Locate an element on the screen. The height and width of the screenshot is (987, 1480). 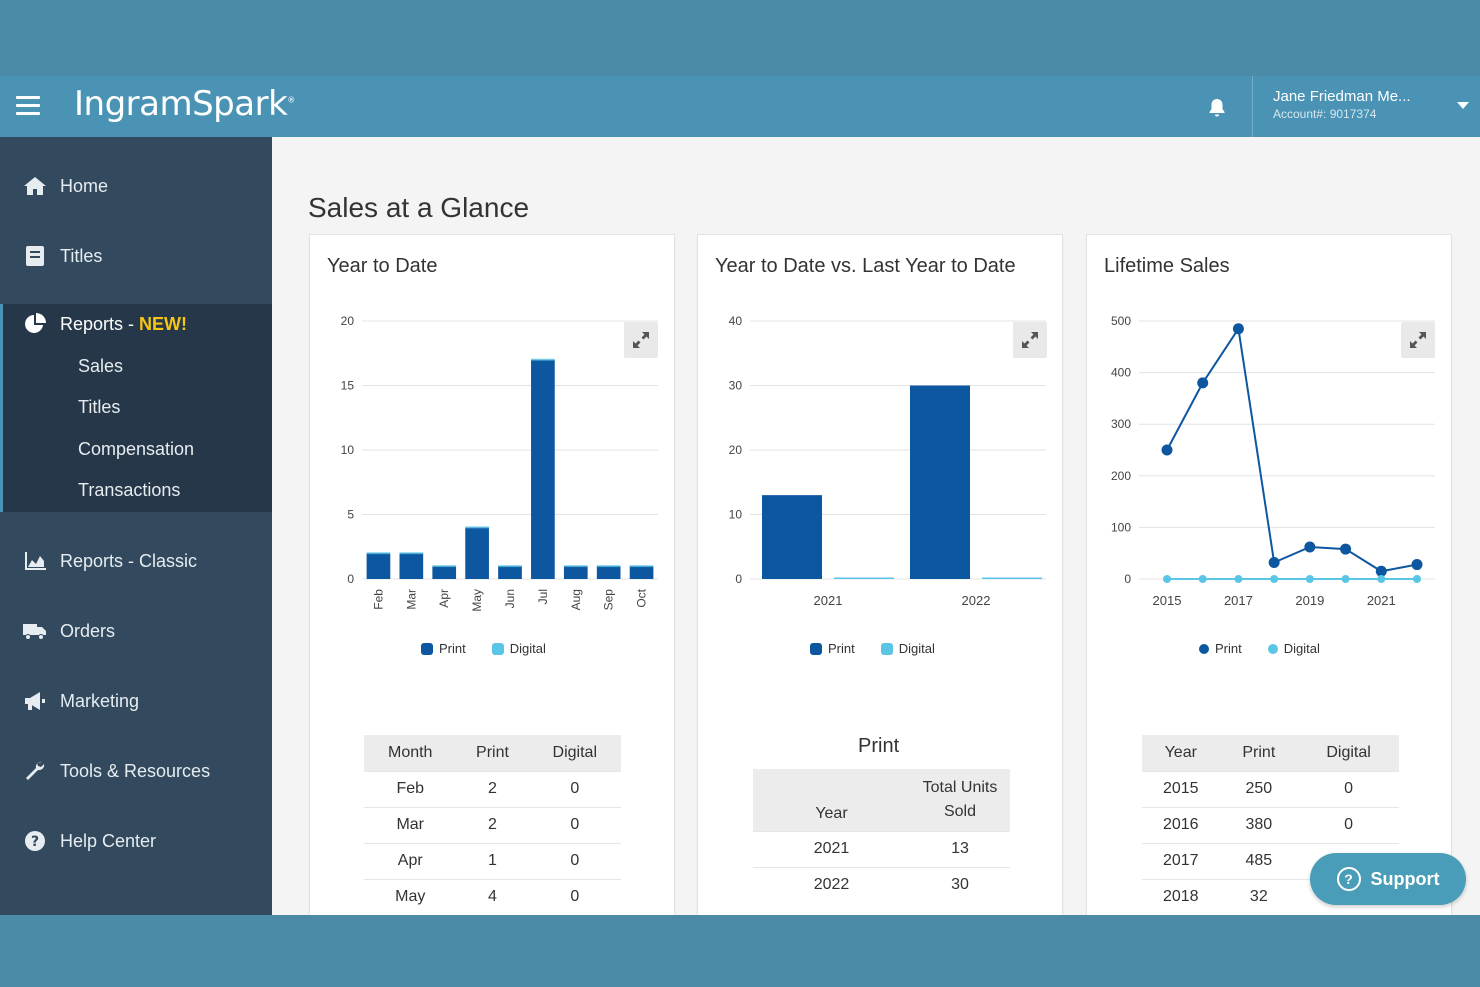
column-header: Total Units Sold is located at coordinates (960, 800).